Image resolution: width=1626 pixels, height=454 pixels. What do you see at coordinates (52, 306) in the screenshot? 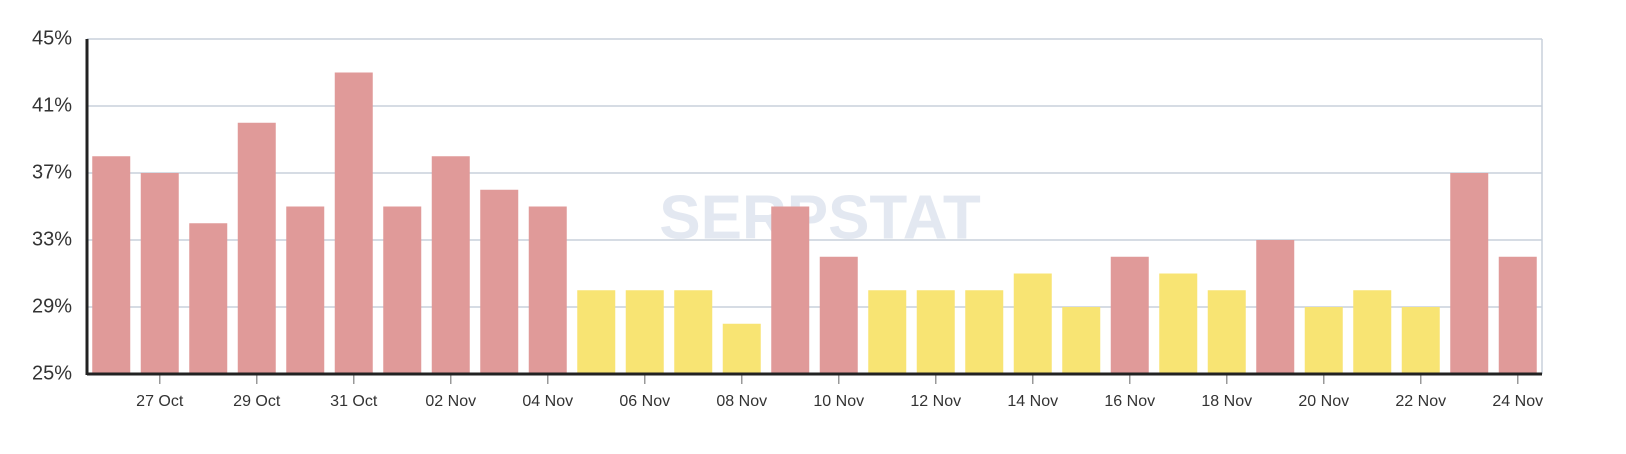
I see `y-tick-label: 29%` at bounding box center [52, 306].